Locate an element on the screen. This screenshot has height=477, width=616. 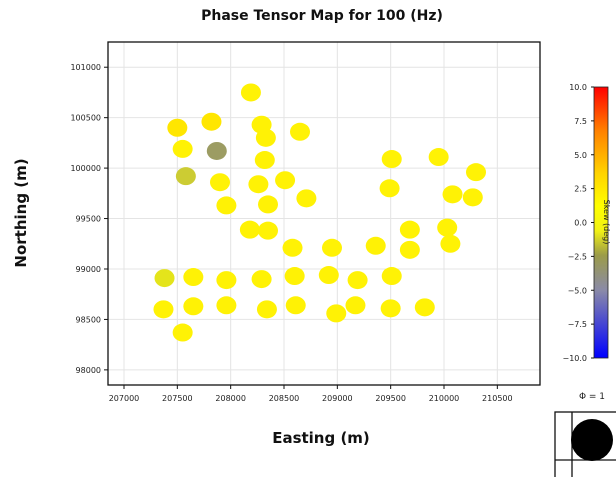
legend-key is located at coordinates (585, 444).